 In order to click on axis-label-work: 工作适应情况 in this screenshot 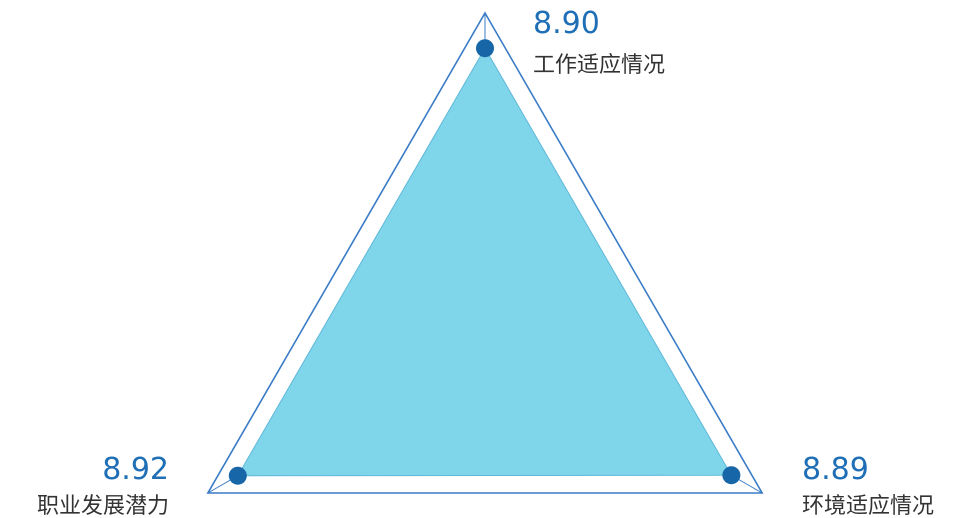, I will do `click(599, 65)`.